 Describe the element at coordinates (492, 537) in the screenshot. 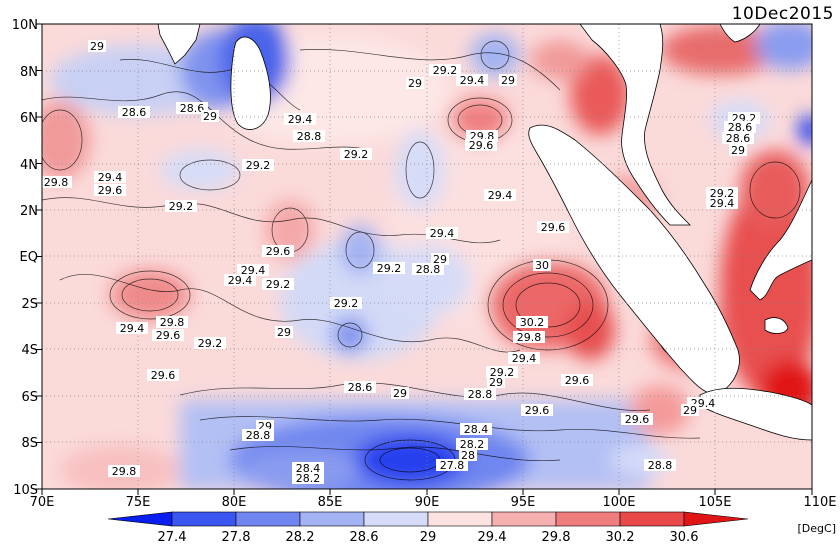

I see `colorbar-label: 29.4` at that location.